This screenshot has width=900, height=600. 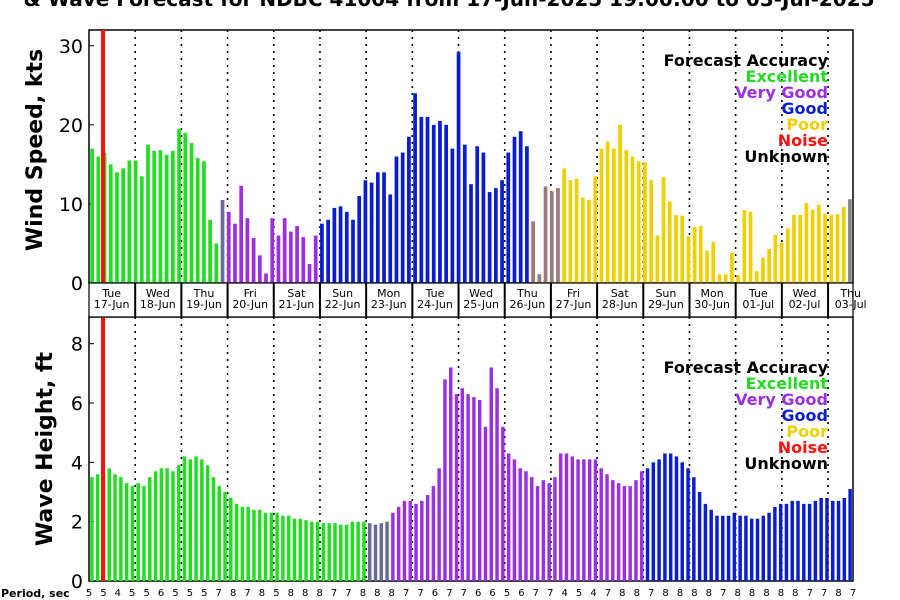 What do you see at coordinates (620, 304) in the screenshot?
I see `day-date-label: 28-Jun` at bounding box center [620, 304].